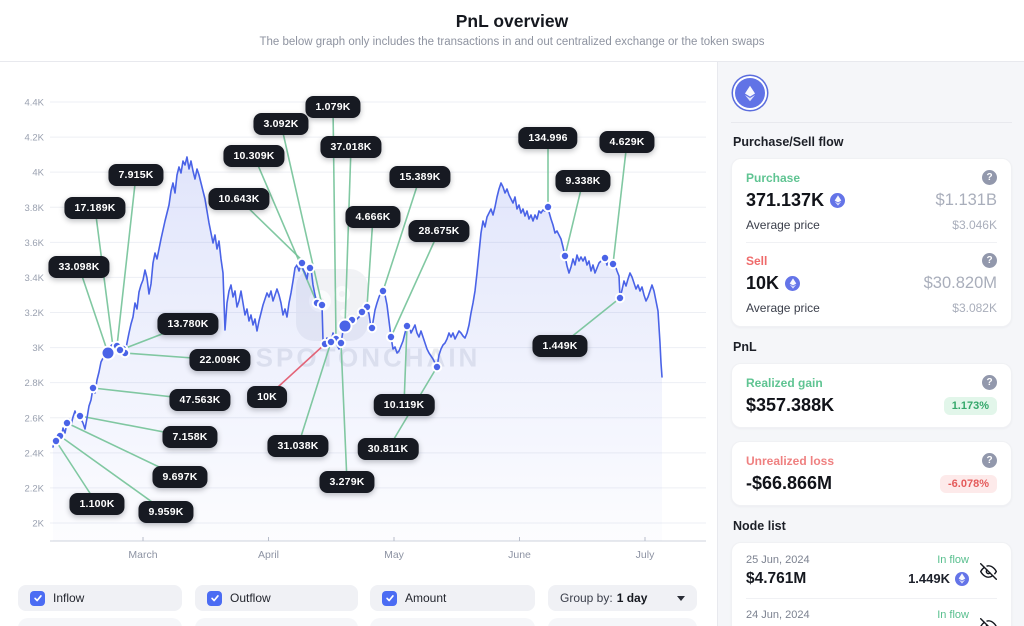 The width and height of the screenshot is (1024, 626). I want to click on unrealized-loss-label: Unrealized loss, so click(790, 460).